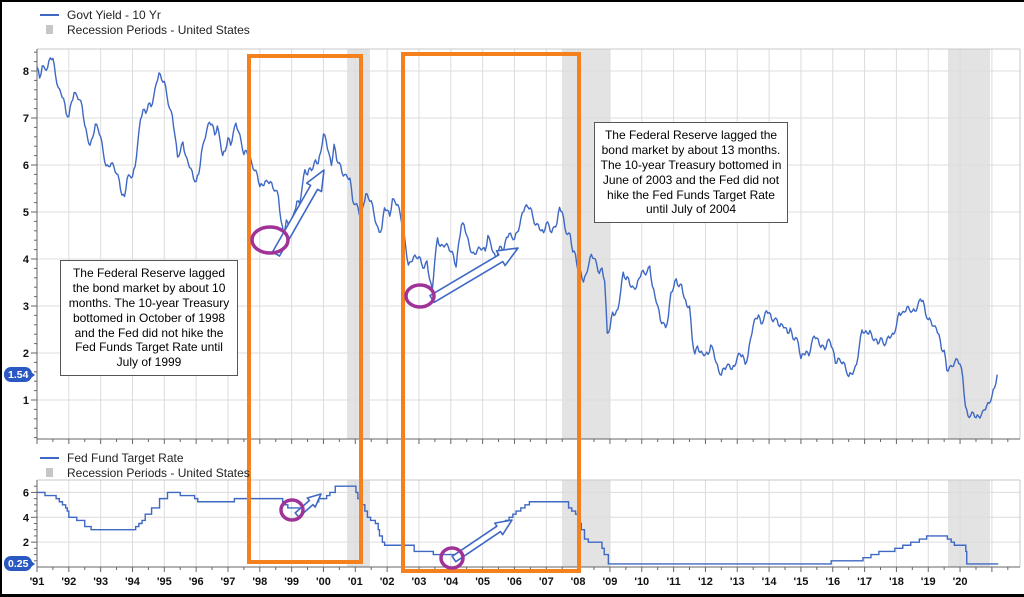  I want to click on svg-text: '00, so click(323, 582).